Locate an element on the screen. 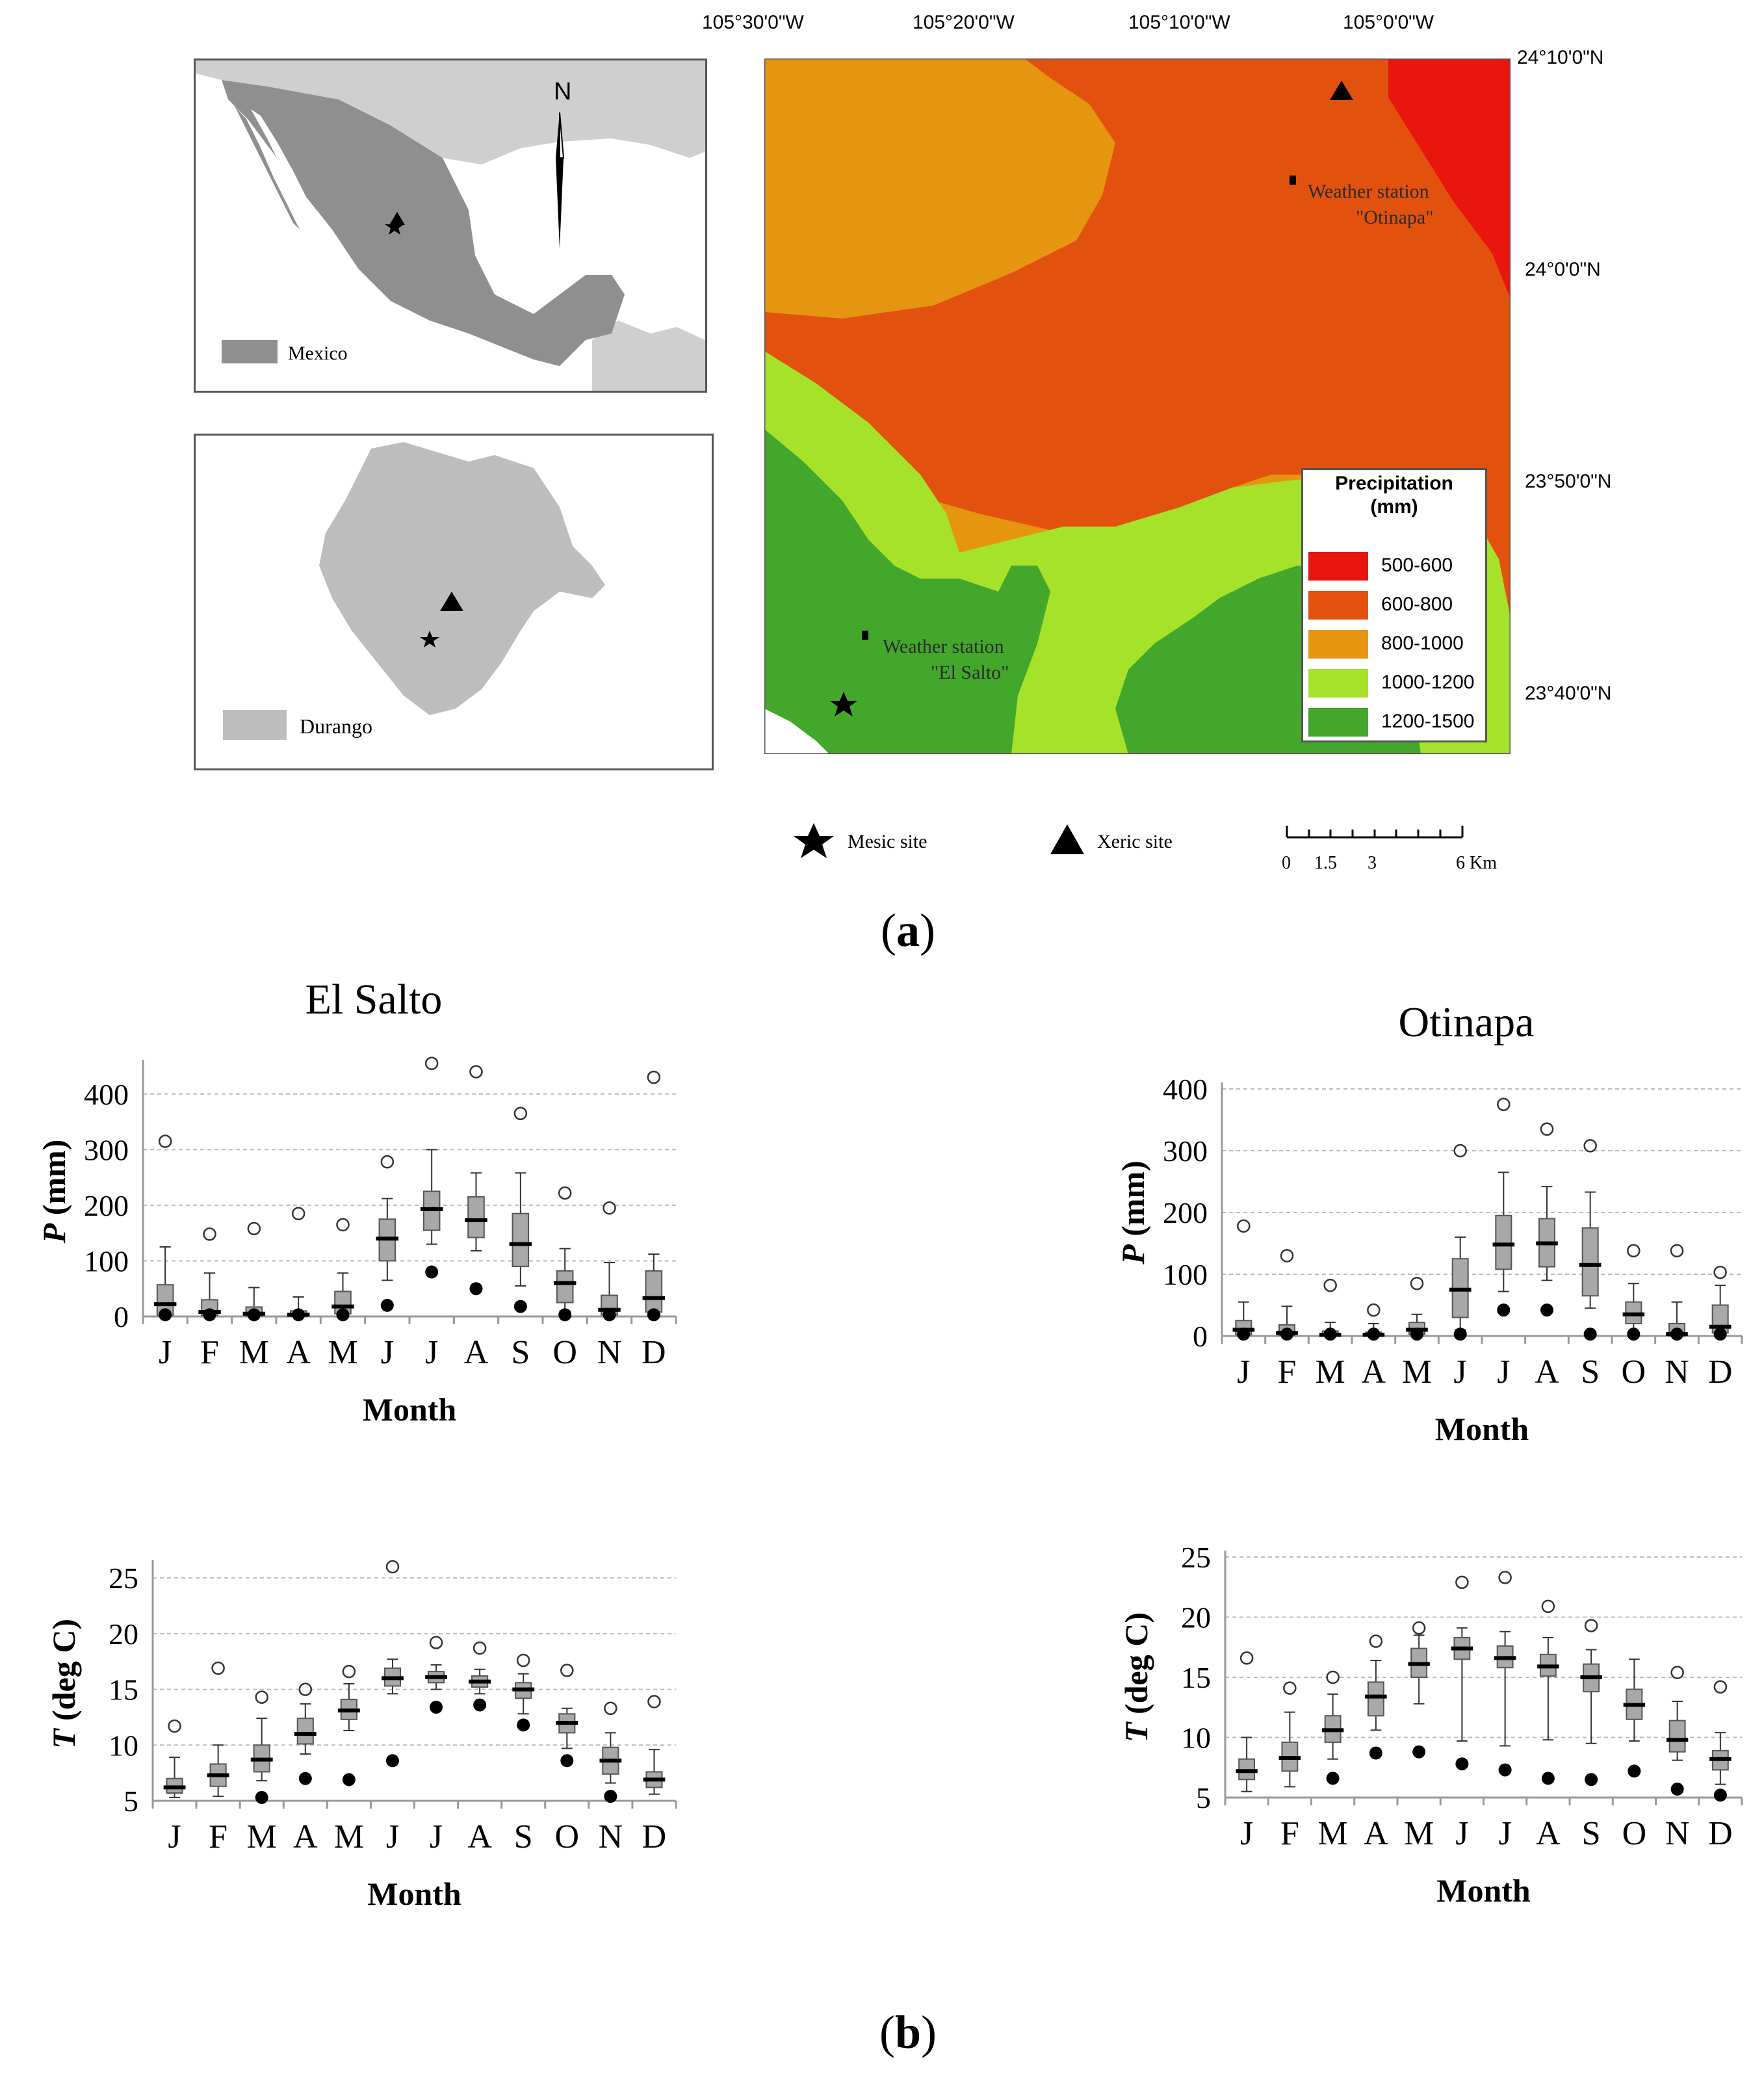 This screenshot has width=1764, height=2081. gulf-of-california is located at coordinates (278, 154).